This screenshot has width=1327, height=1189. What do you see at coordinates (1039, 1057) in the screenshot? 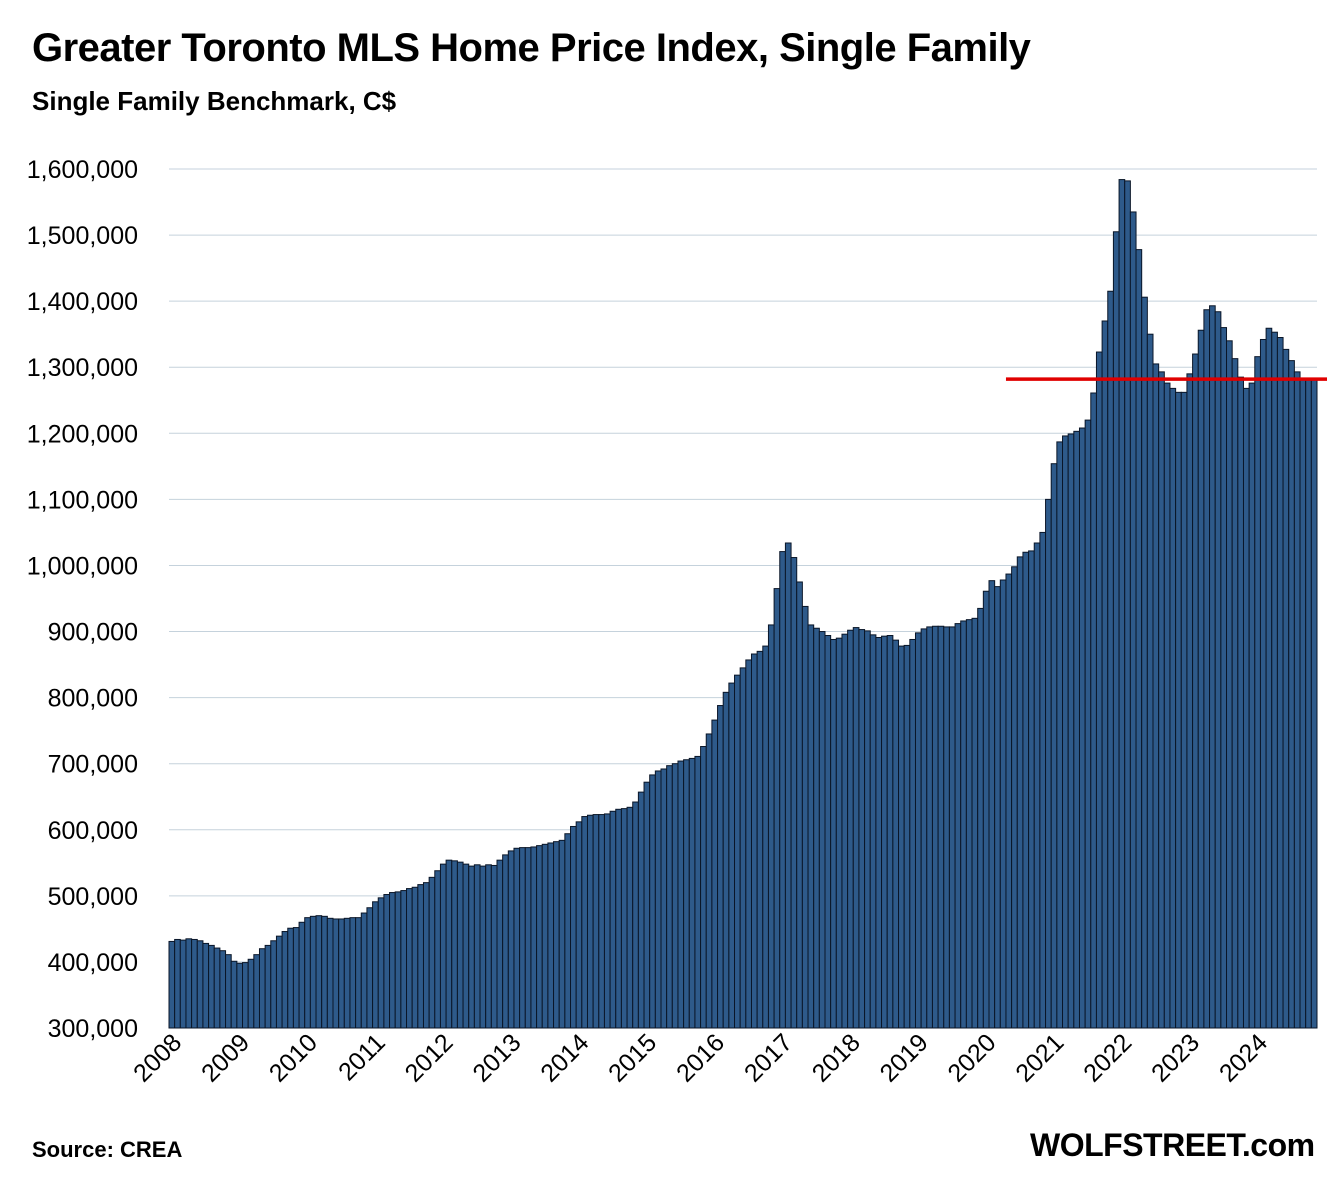
I see `x-tick-label: 2021` at bounding box center [1039, 1057].